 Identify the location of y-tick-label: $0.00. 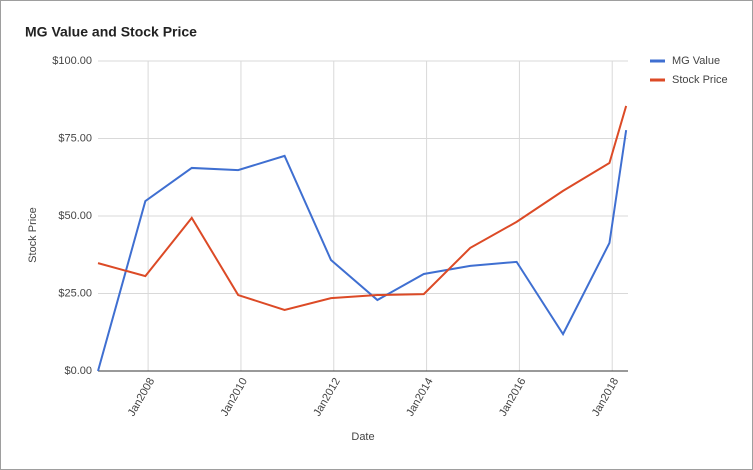
(78, 371).